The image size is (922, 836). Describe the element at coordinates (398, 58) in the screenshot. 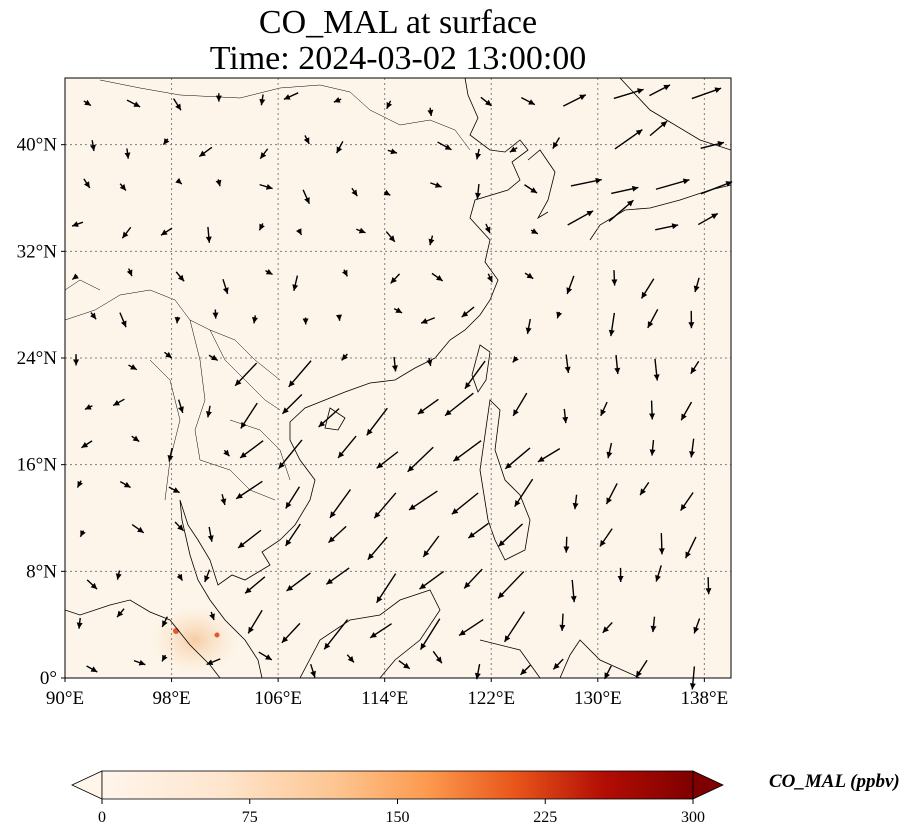

I see `map-subtitle-time: Time: 2024-03-02 13:00:00` at that location.